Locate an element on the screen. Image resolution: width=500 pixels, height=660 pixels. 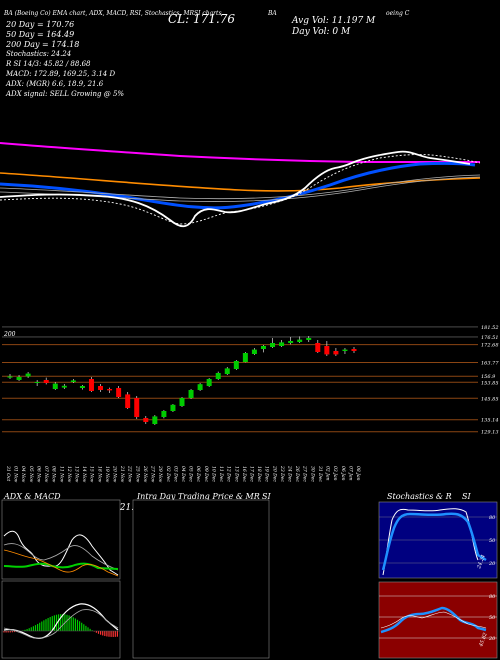
date-axis-label: 18 Nov is located at coordinates (99, 474).